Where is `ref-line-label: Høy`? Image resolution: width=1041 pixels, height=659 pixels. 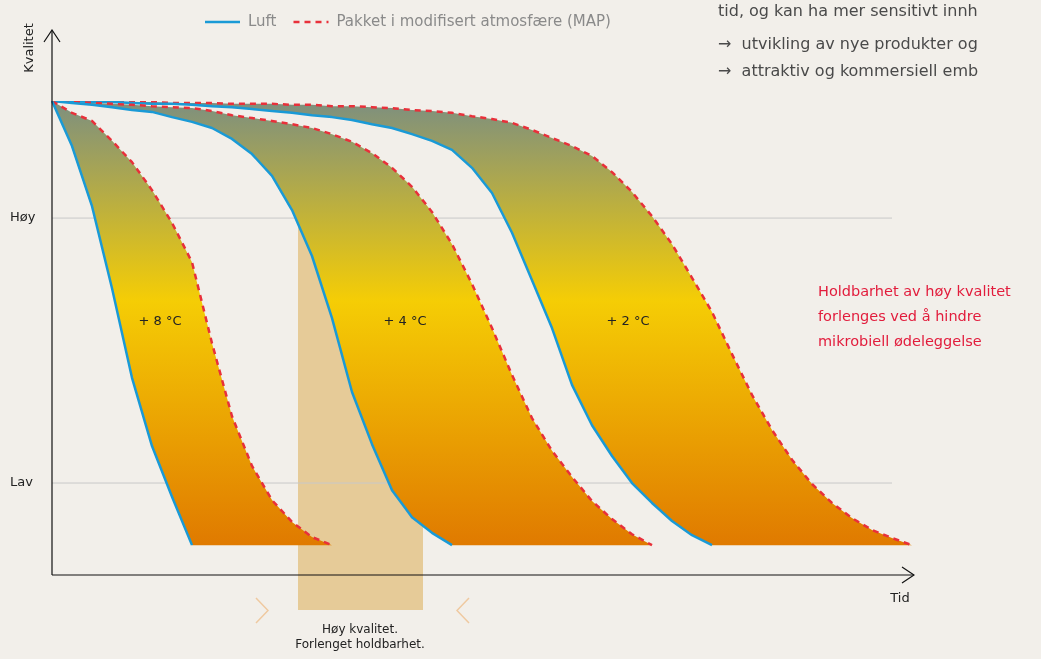
ref-line-label: Høy is located at coordinates (23, 217).